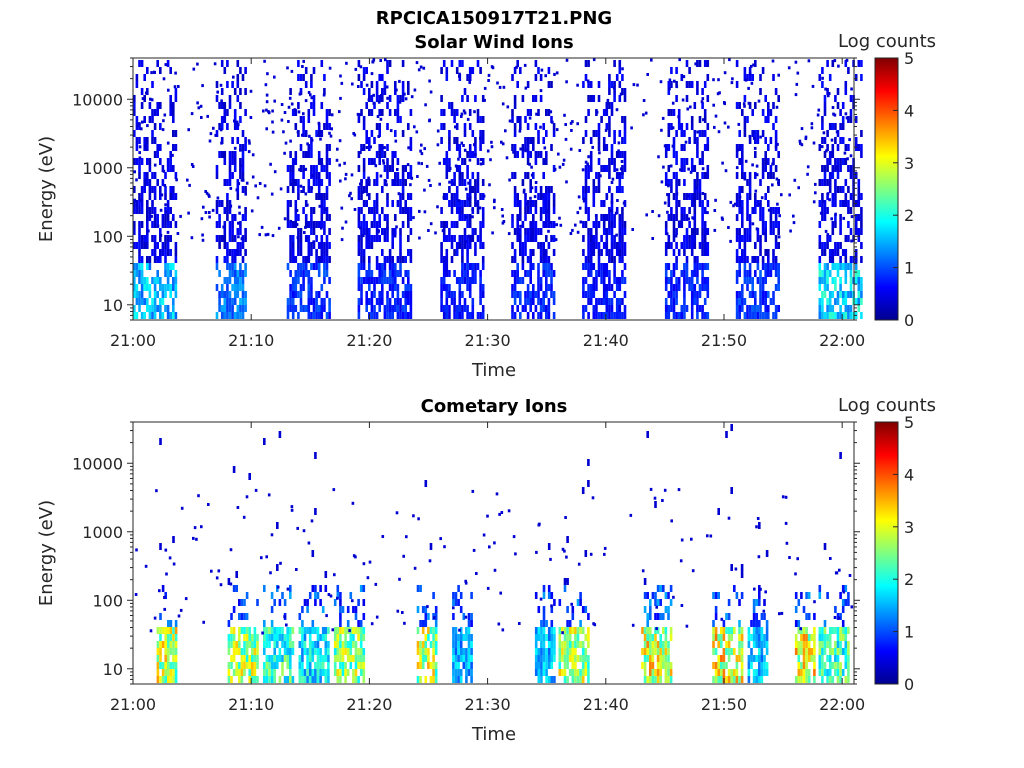 Image resolution: width=1024 pixels, height=768 pixels. What do you see at coordinates (606, 340) in the screenshot?
I see `x-tick-label: 21:40` at bounding box center [606, 340].